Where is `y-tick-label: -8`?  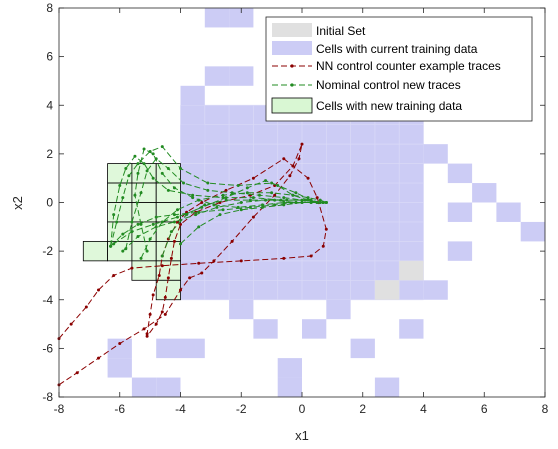
y-tick-label: -8 is located at coordinates (47, 397).